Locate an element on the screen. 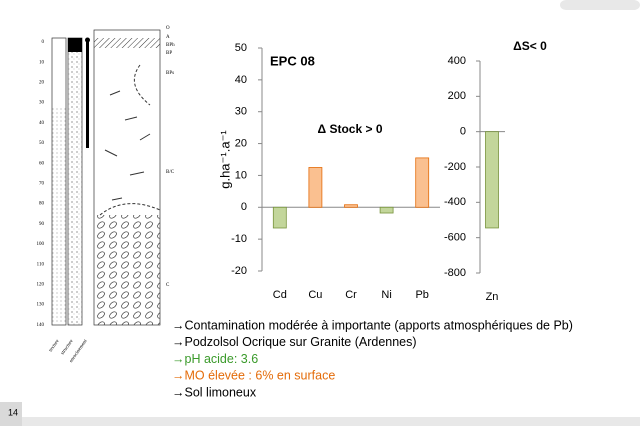 Image resolution: width=640 pixels, height=426 pixels. y-tick-label: 20 is located at coordinates (241, 143).